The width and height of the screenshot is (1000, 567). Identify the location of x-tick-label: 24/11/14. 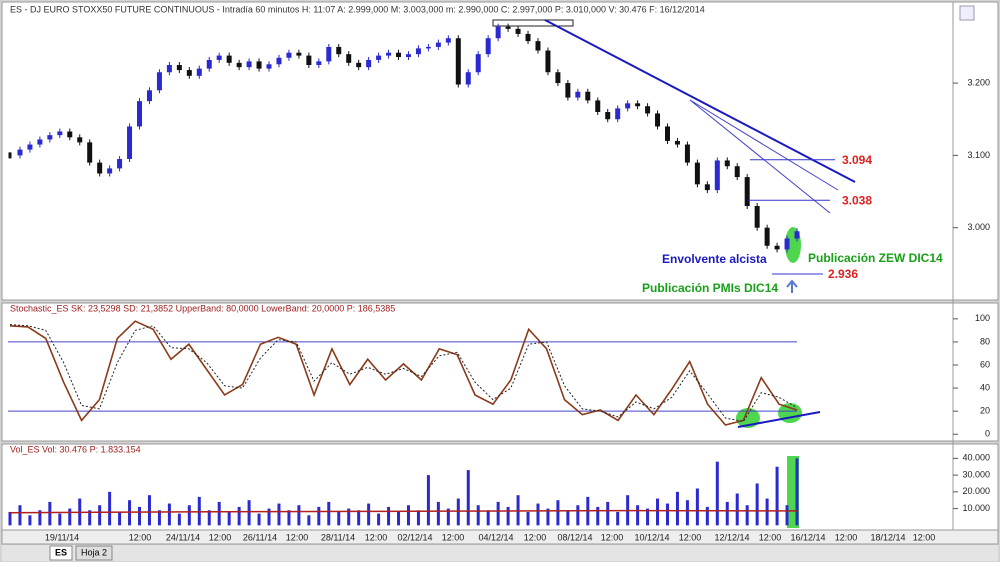
(183, 537).